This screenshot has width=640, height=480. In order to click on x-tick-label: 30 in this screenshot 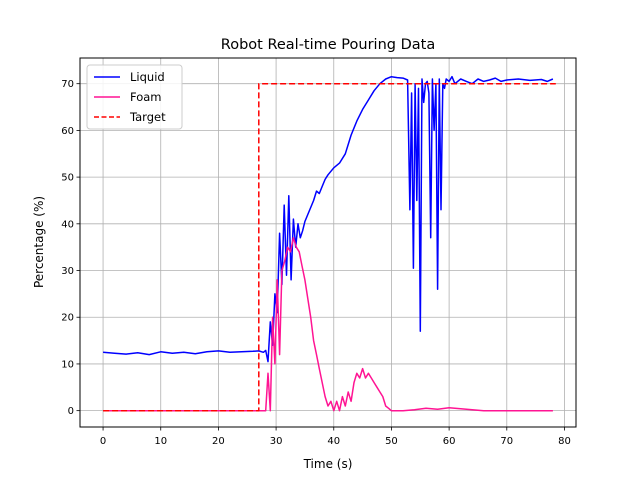, I will do `click(276, 441)`.